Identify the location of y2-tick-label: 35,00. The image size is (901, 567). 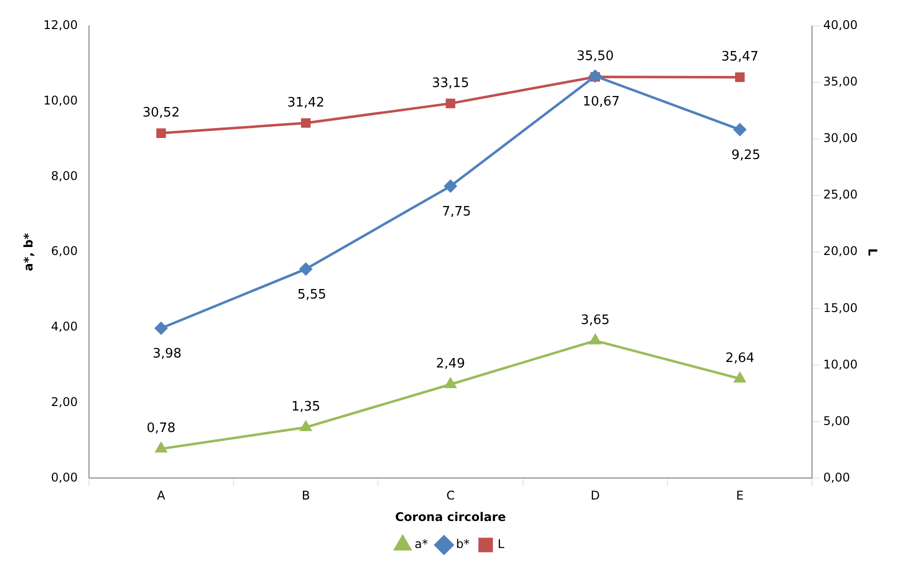
(840, 81).